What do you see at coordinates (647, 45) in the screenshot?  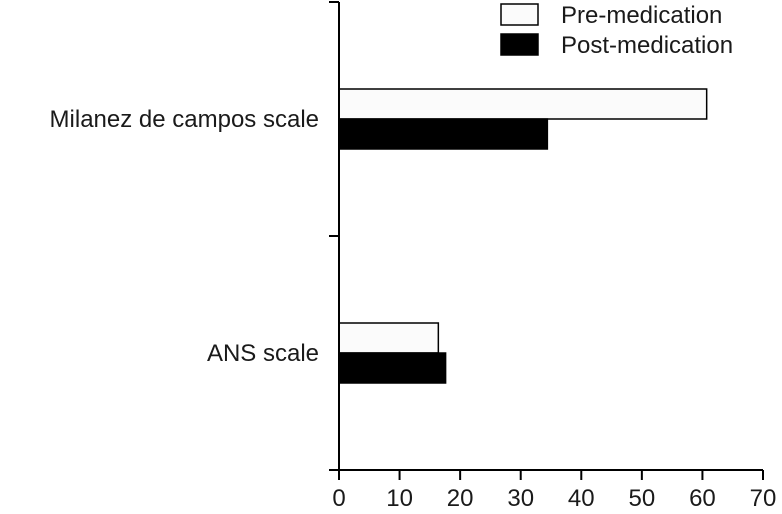 I see `legend-label-post: Post-medication` at bounding box center [647, 45].